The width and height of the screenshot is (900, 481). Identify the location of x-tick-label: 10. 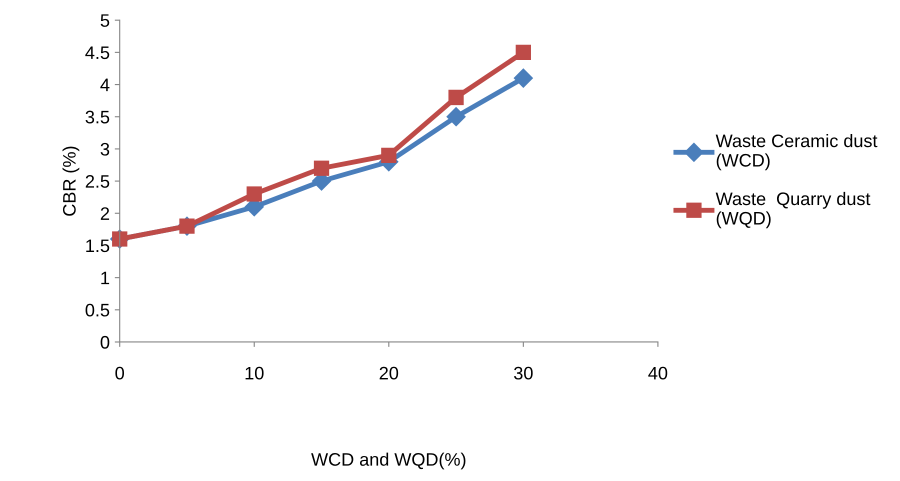
(255, 373).